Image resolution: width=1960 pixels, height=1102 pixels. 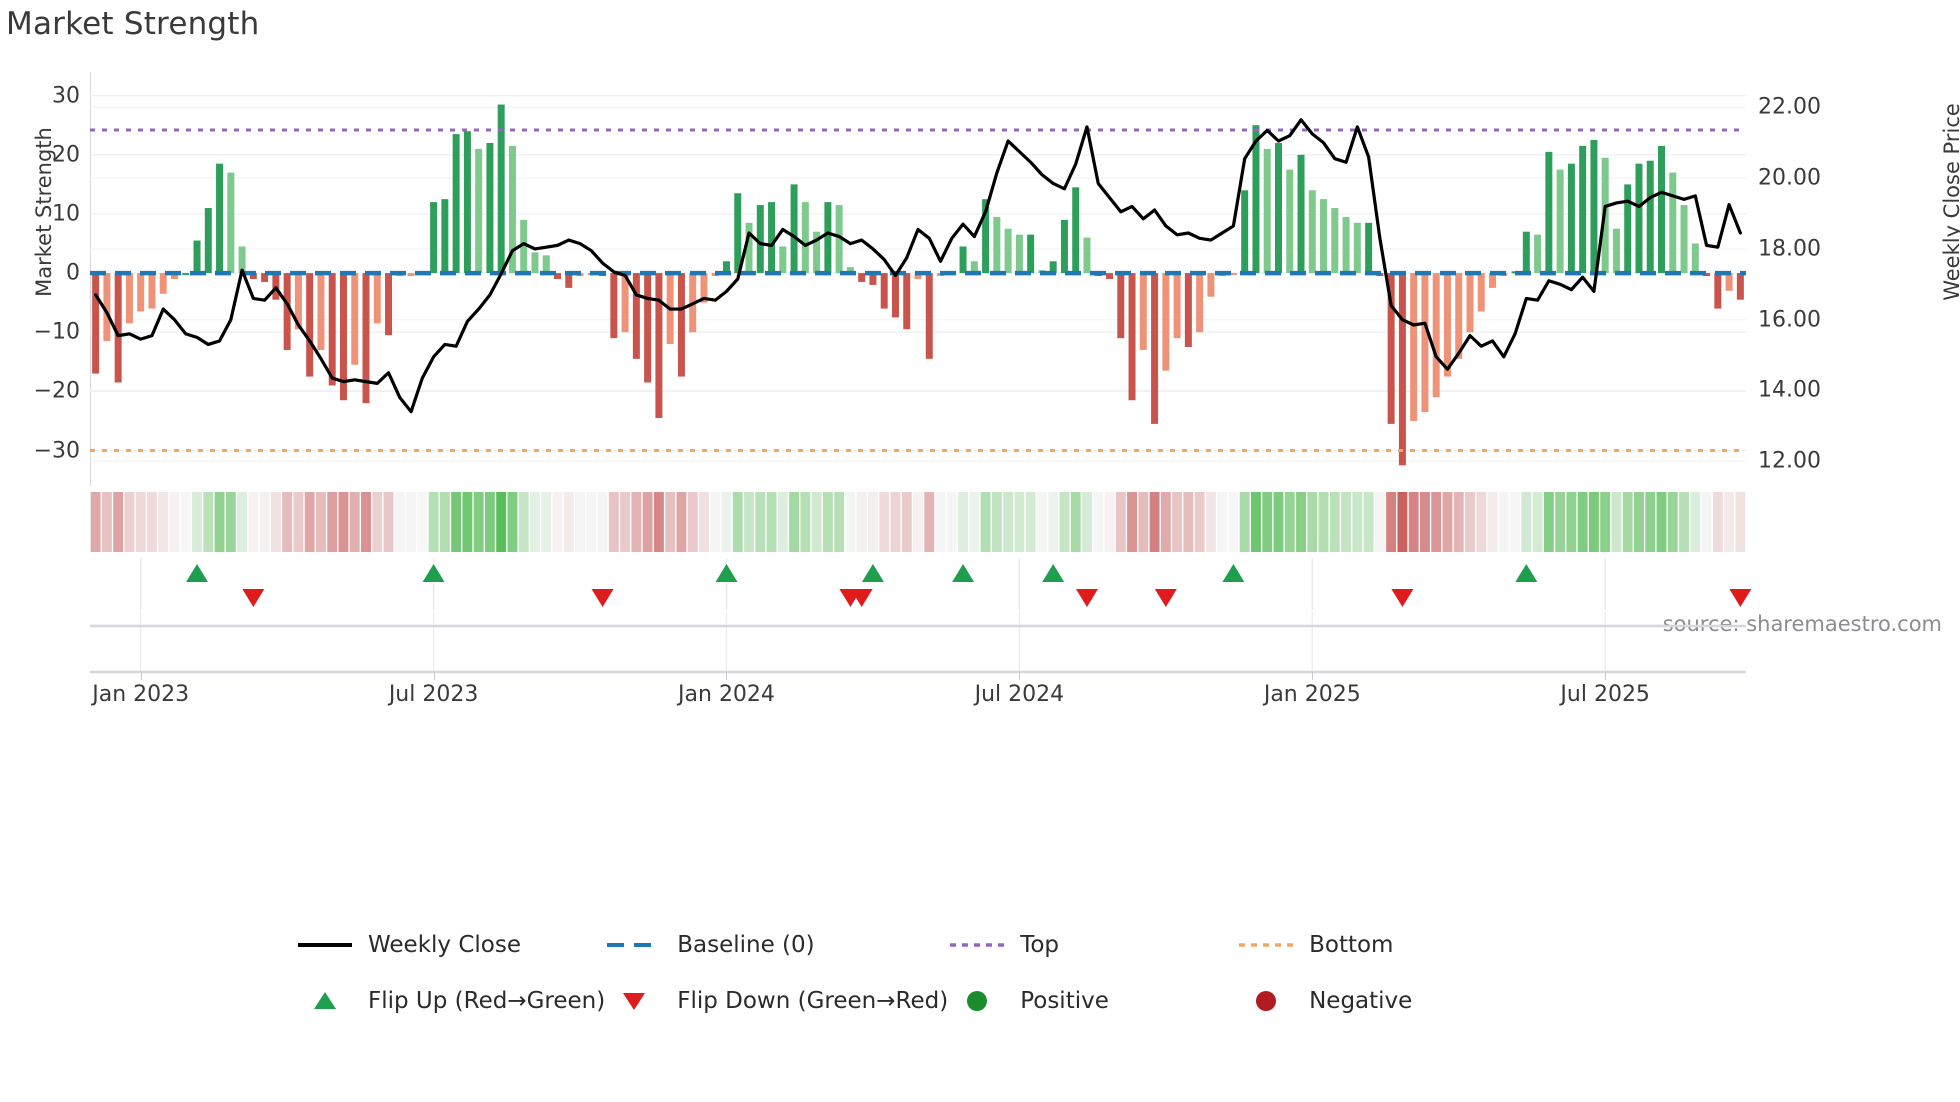 I want to click on legend-label: Flip Down (Green→Red), so click(x=813, y=1001).